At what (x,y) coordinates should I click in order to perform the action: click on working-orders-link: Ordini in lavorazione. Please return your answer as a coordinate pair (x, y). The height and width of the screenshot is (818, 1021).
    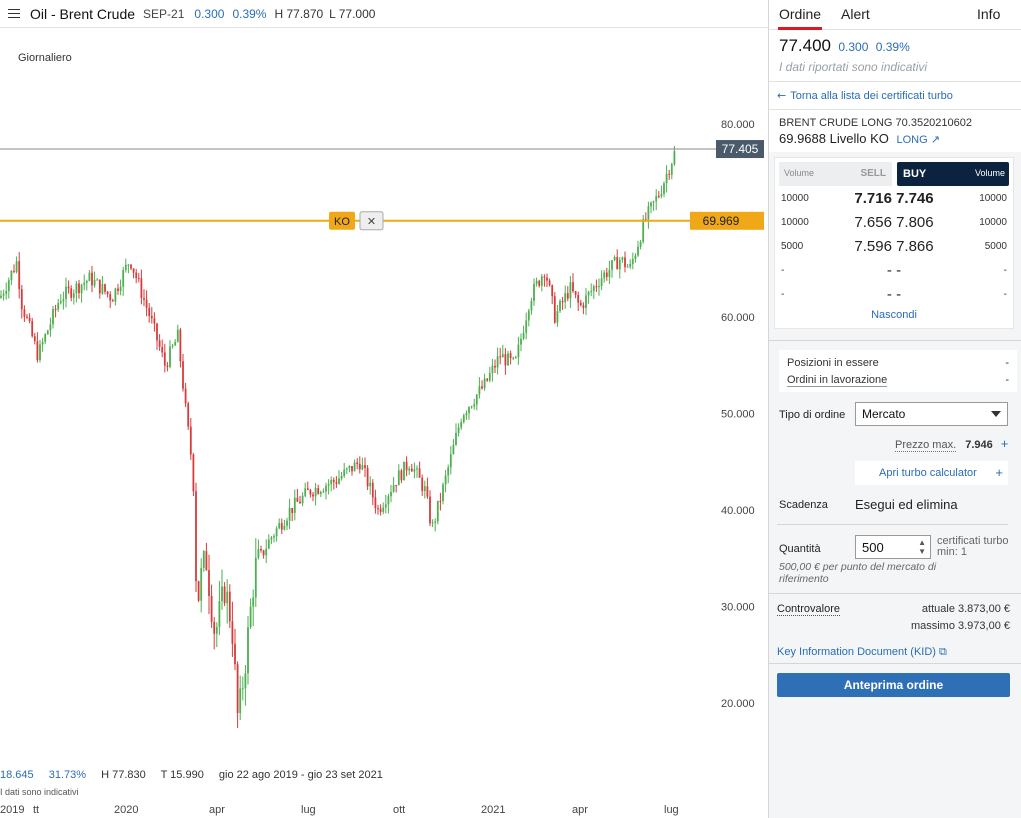
    Looking at the image, I should click on (837, 380).